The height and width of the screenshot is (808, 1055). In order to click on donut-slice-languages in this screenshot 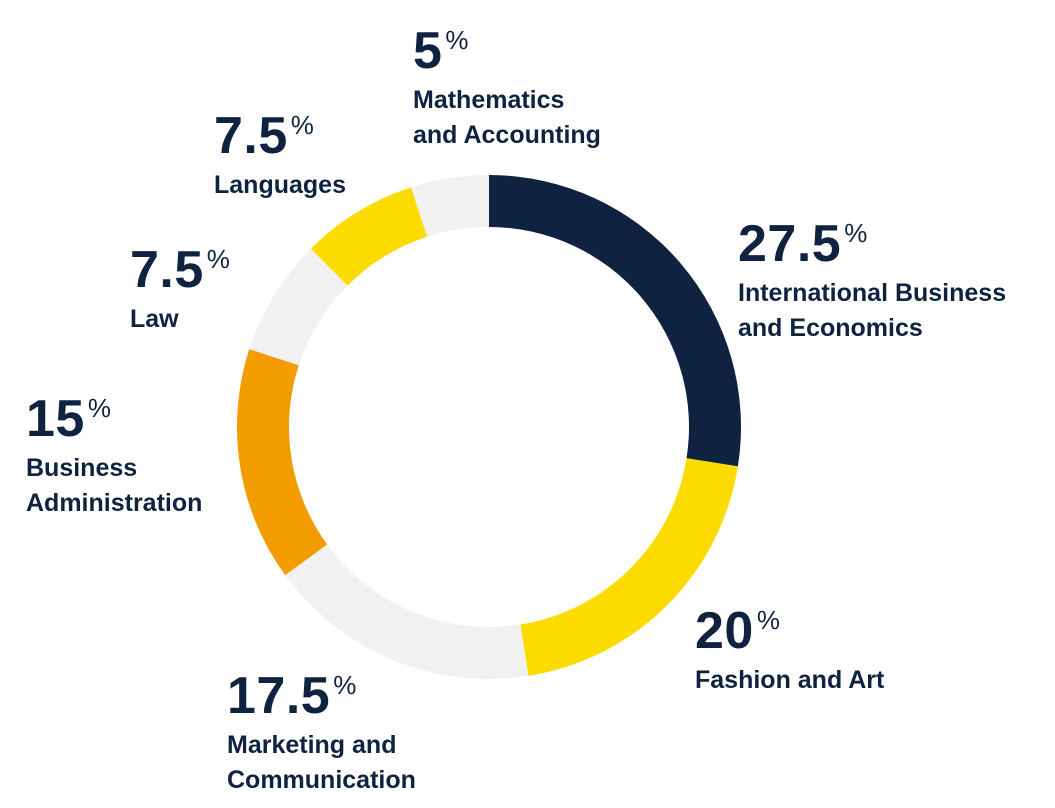, I will do `click(369, 236)`.